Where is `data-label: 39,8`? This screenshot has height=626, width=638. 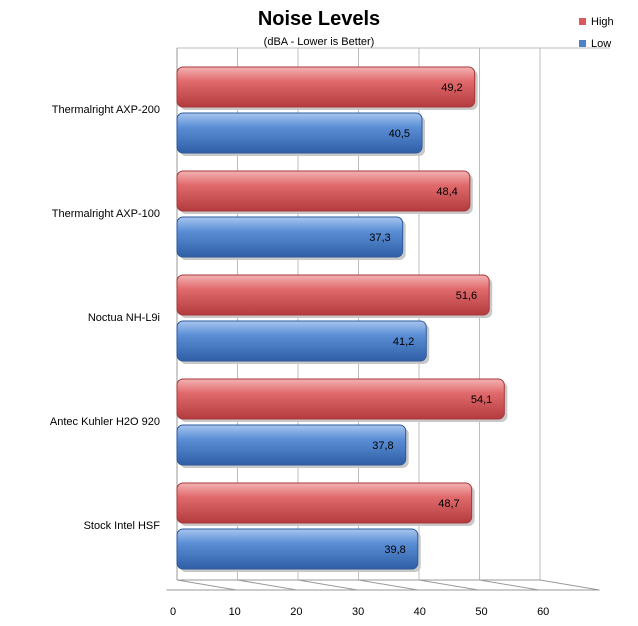
data-label: 39,8 is located at coordinates (394, 550).